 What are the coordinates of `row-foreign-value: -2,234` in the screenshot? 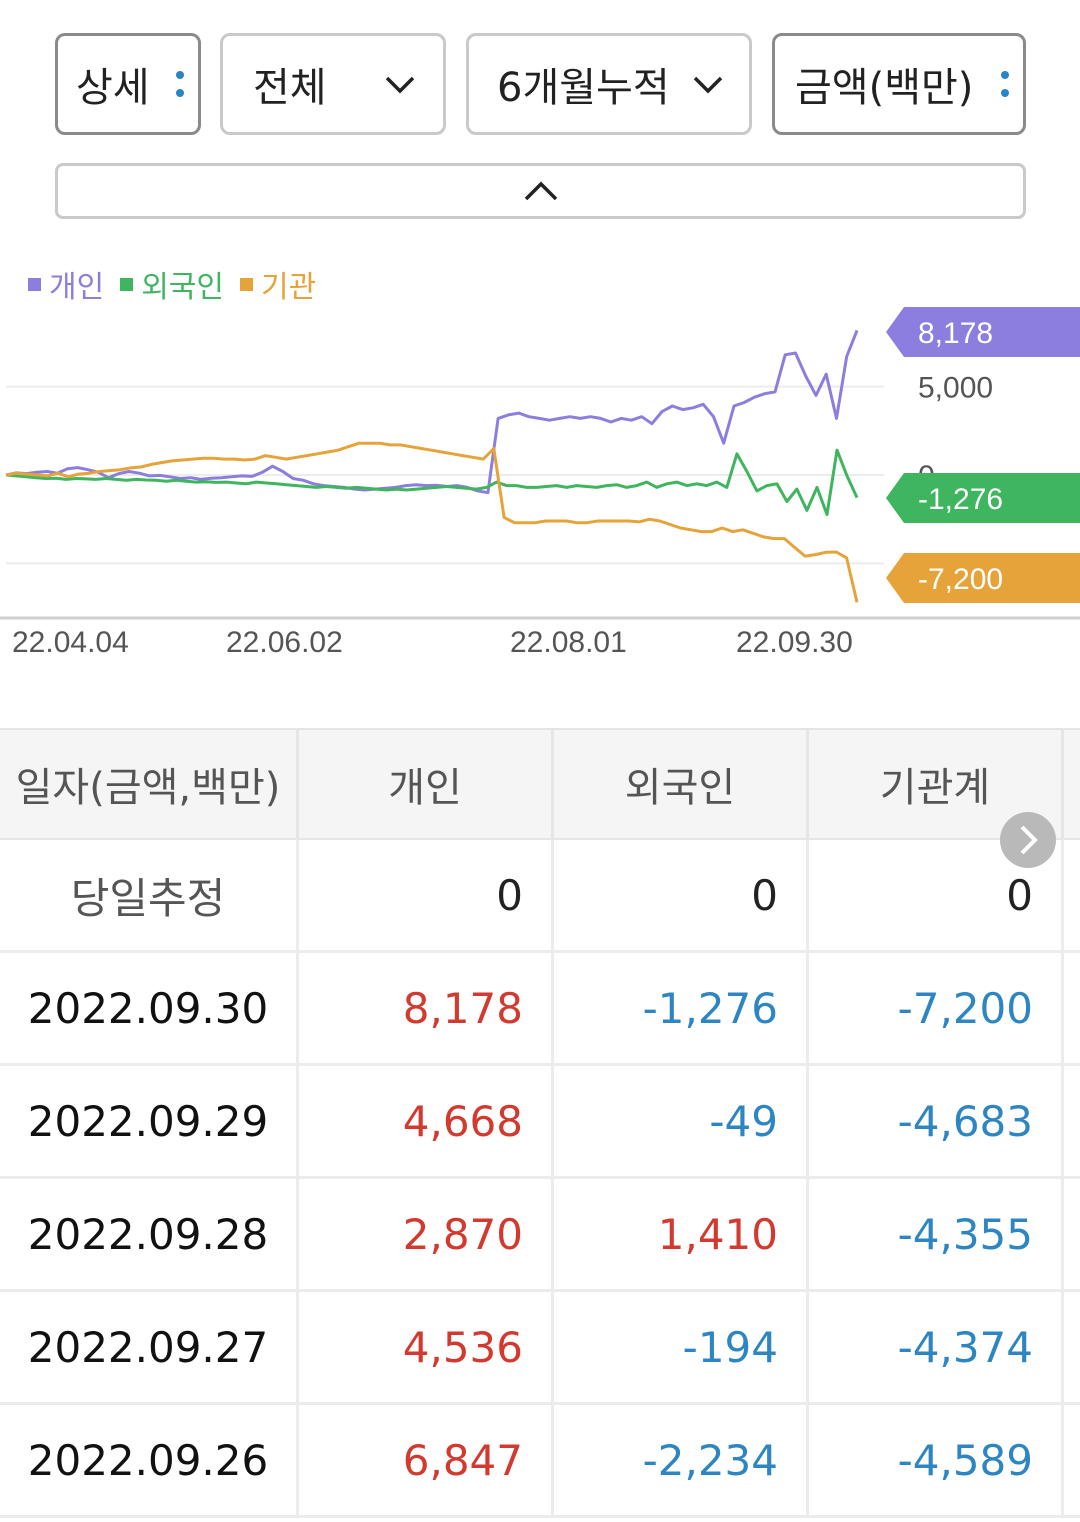 It's located at (681, 1460).